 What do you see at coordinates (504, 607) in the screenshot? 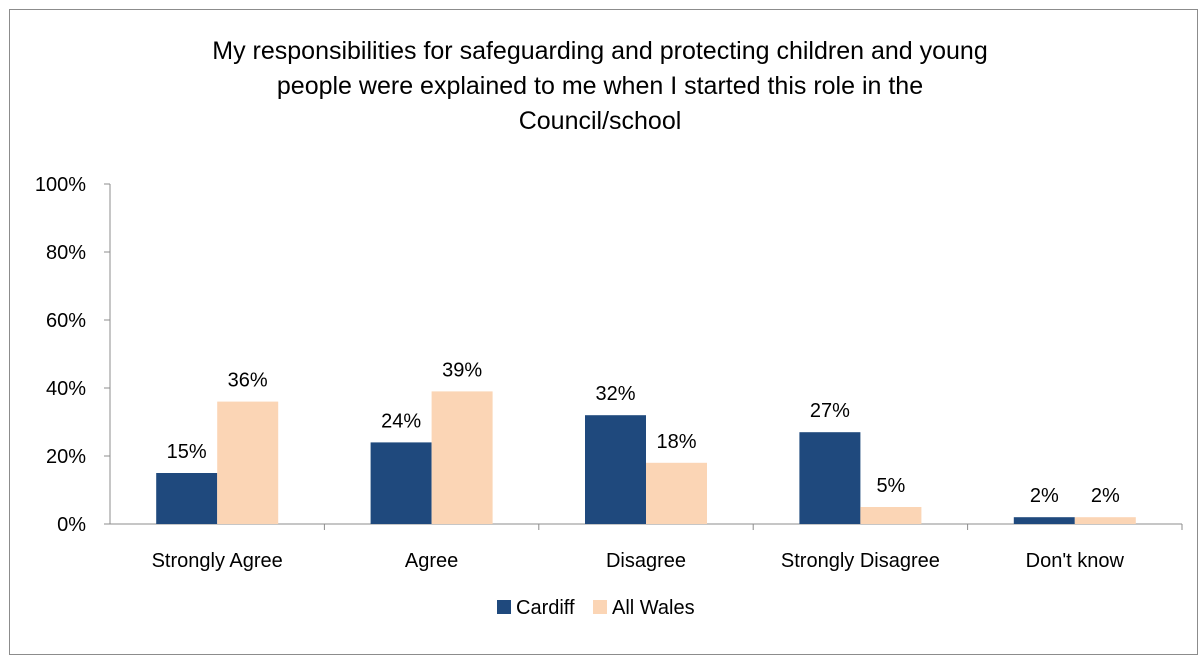
I see `legend-swatch-cardiff` at bounding box center [504, 607].